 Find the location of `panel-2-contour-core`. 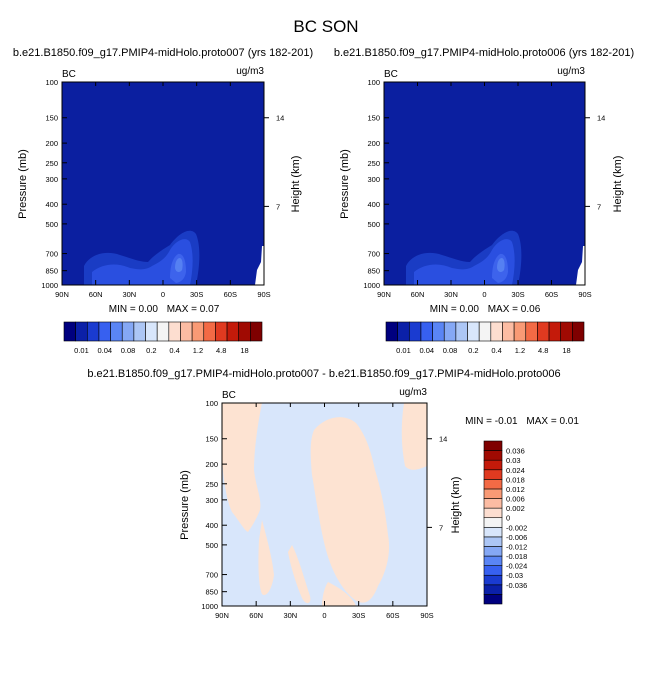

panel-2-contour-core is located at coordinates (501, 265).